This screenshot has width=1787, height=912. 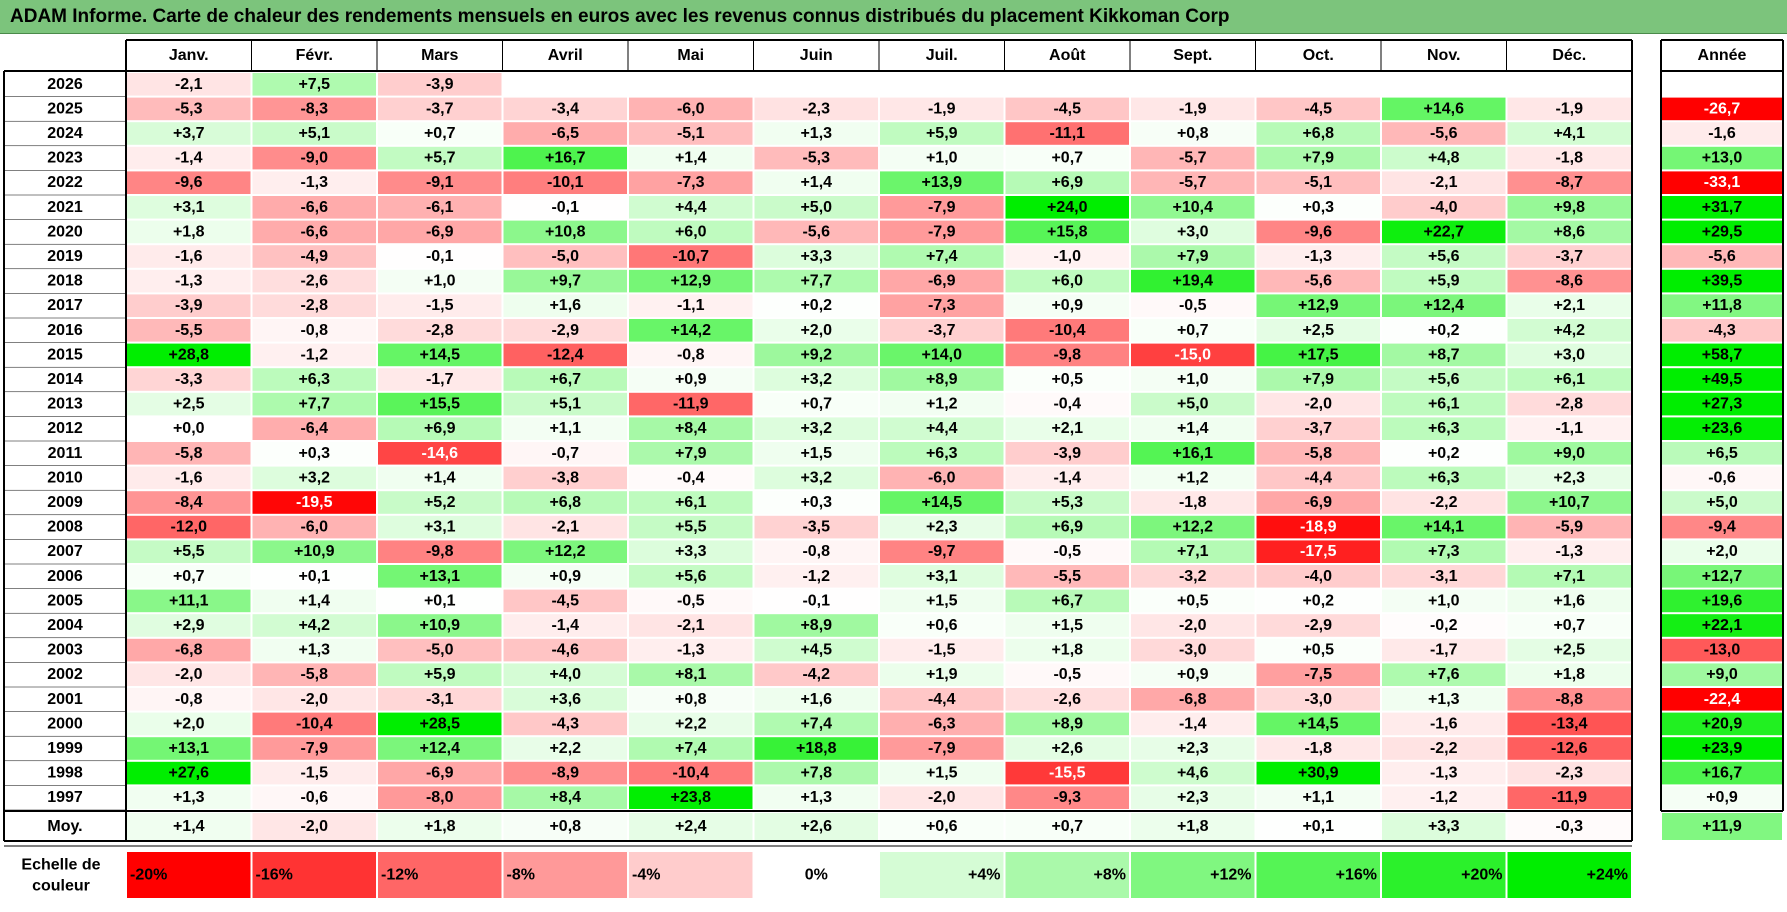 I want to click on heat-cell-value: +3,6, so click(x=565, y=699).